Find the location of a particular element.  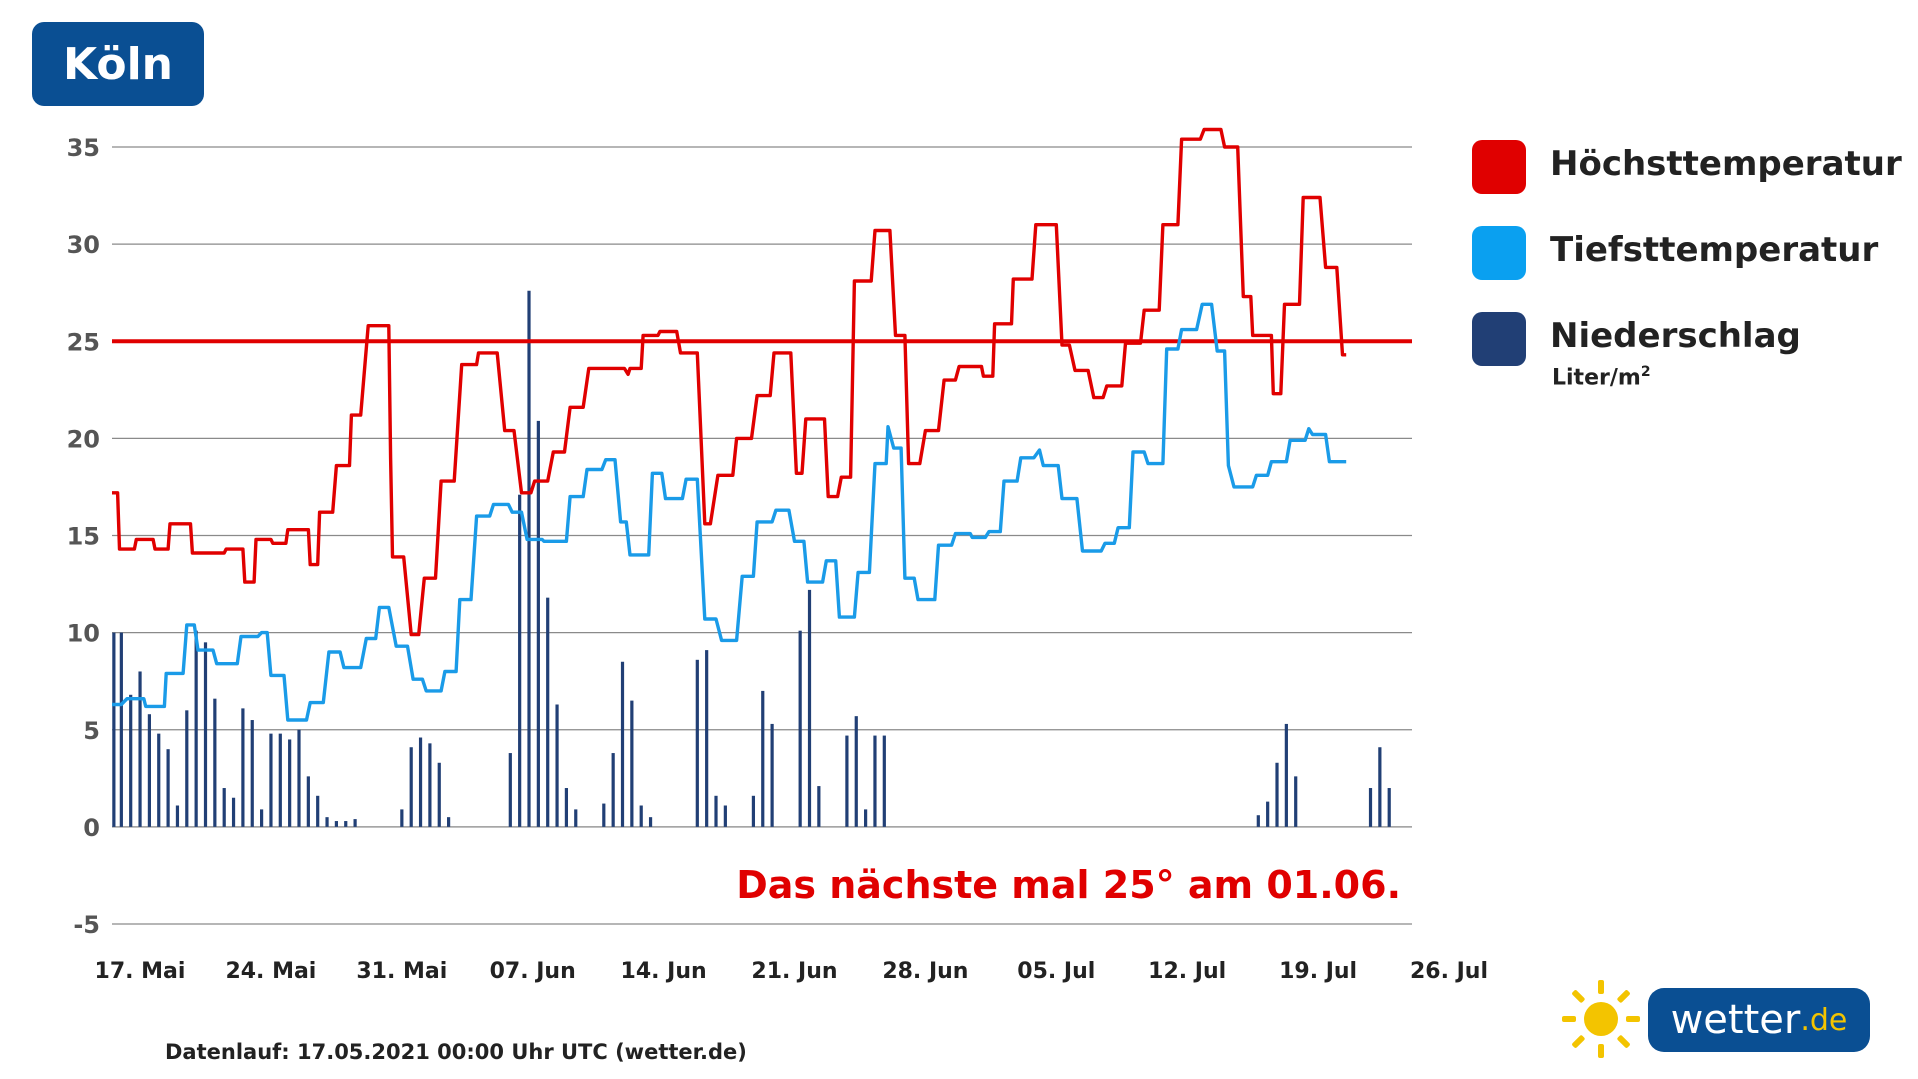

legend-unit-text: Liter/m is located at coordinates (1596, 378).